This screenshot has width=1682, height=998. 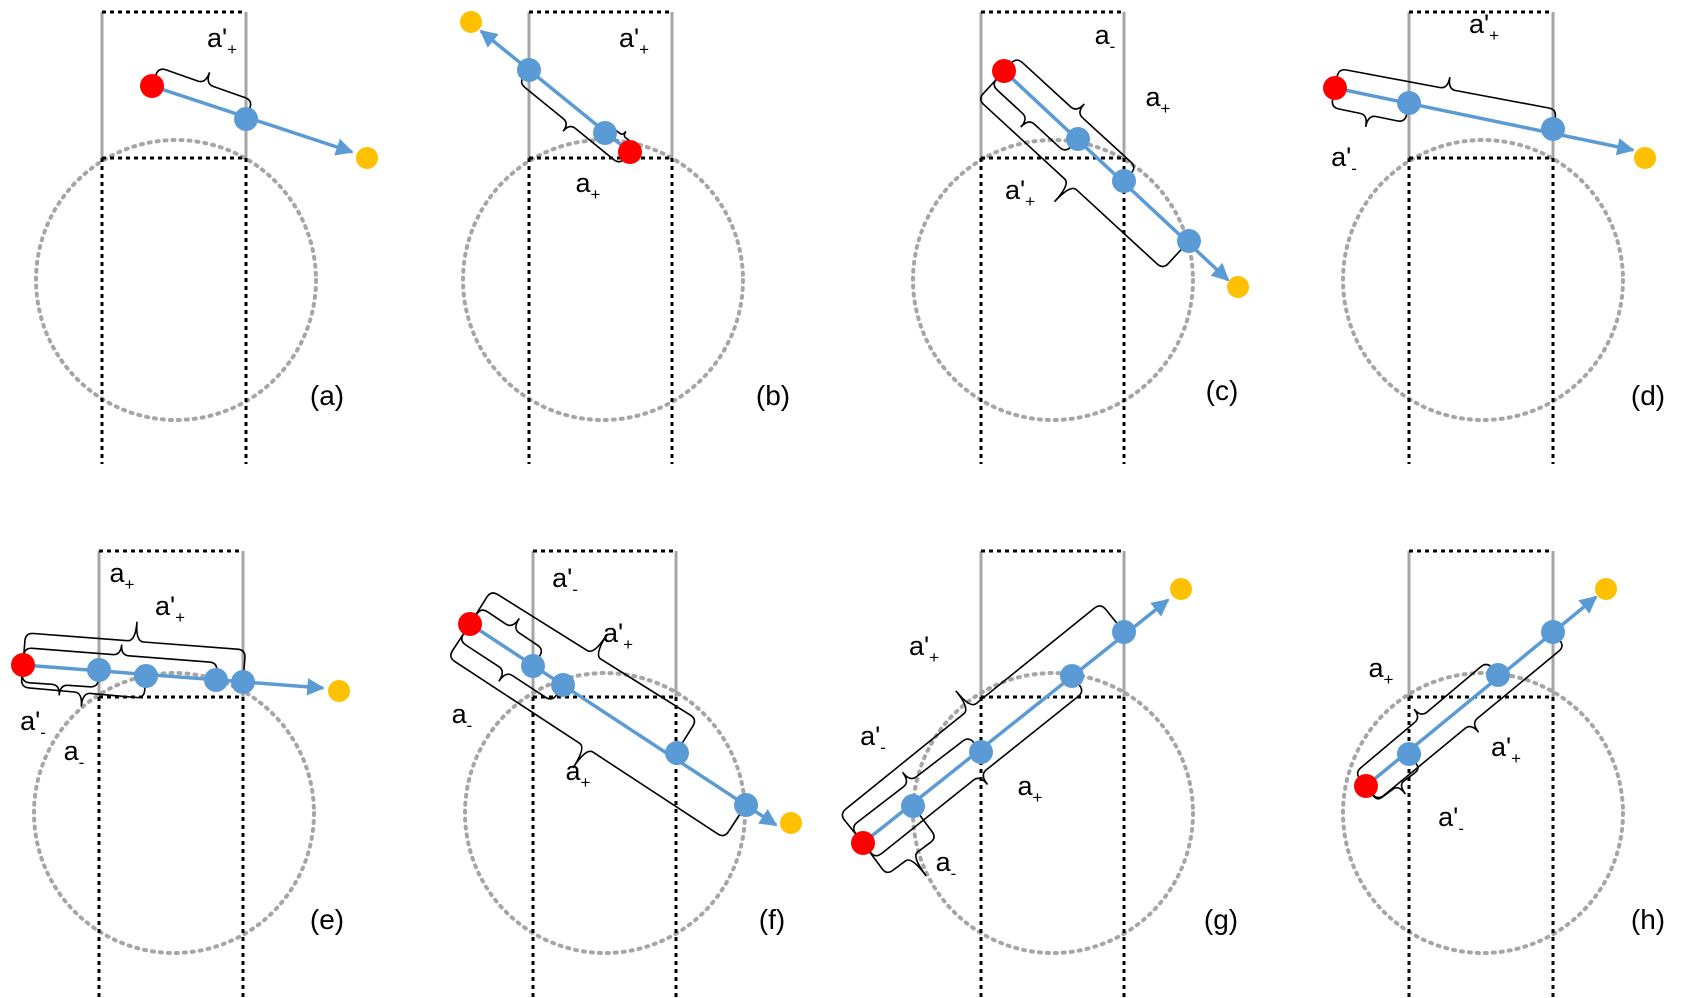 I want to click on panel-g: a'+a'-a+a-(g), so click(x=1039, y=773).